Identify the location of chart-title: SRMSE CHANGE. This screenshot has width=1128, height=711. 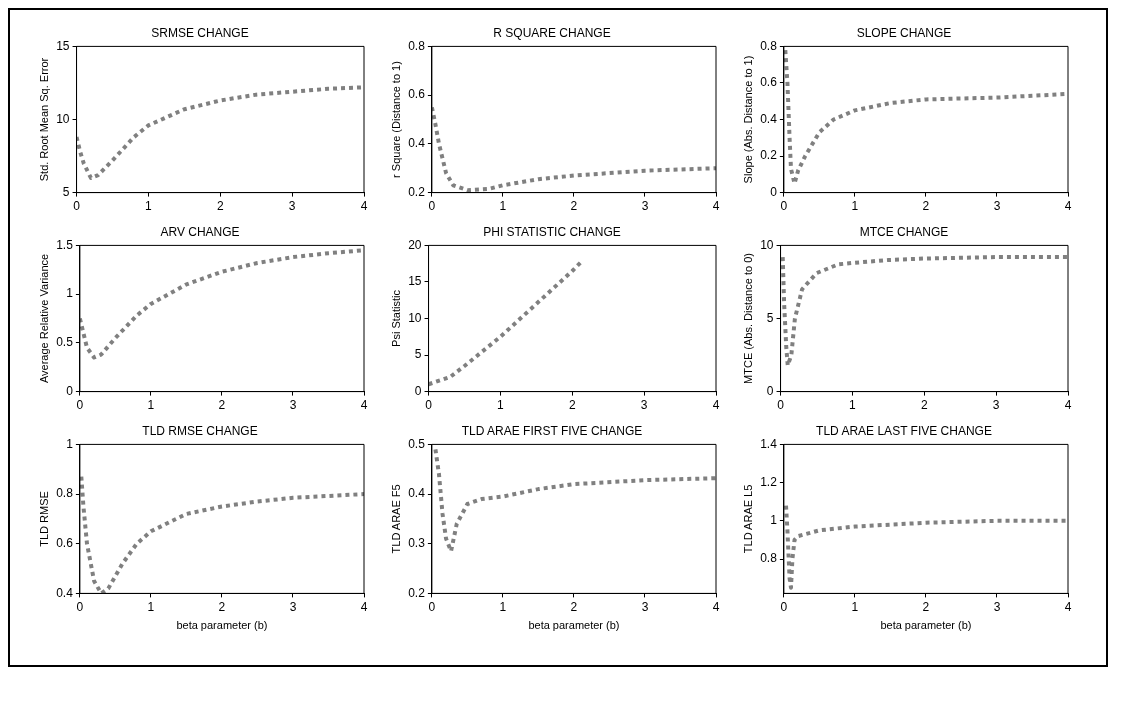
(200, 32).